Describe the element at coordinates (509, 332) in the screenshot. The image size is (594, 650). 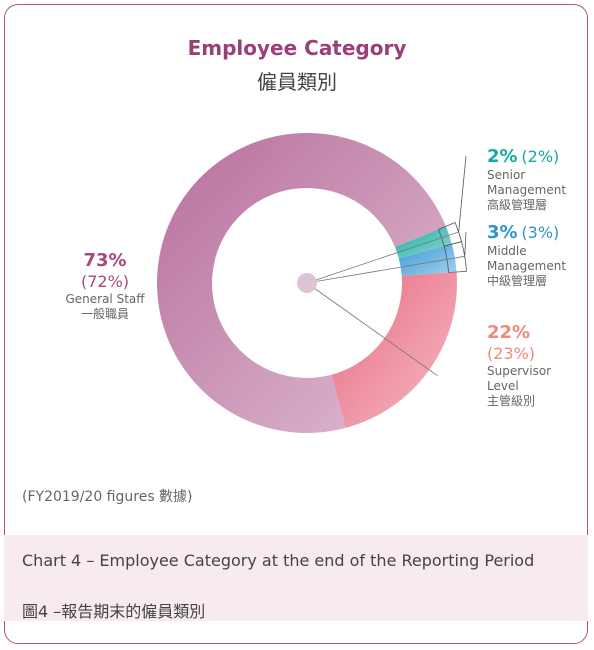
I see `value-label: 22%` at that location.